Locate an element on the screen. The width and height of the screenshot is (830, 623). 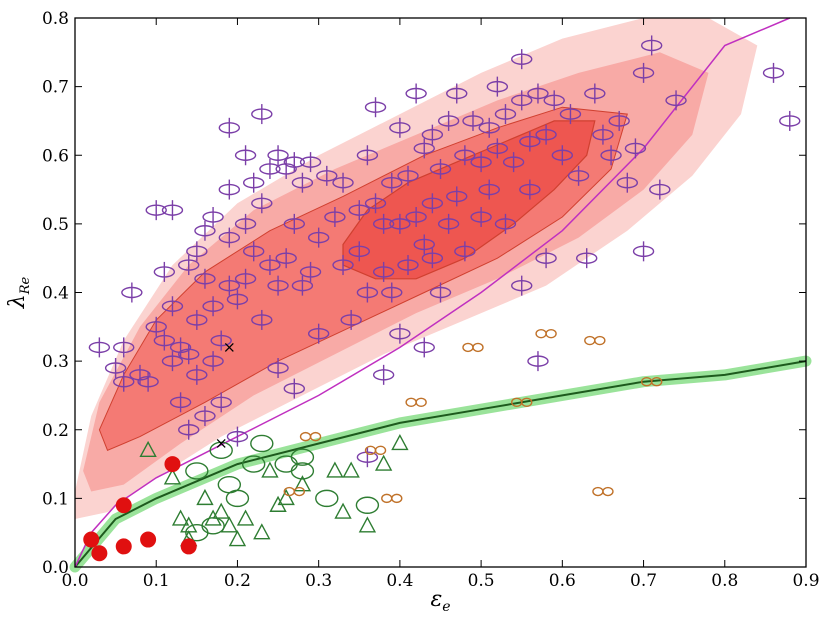
y-tick-label: 0.2 is located at coordinates (55, 431).